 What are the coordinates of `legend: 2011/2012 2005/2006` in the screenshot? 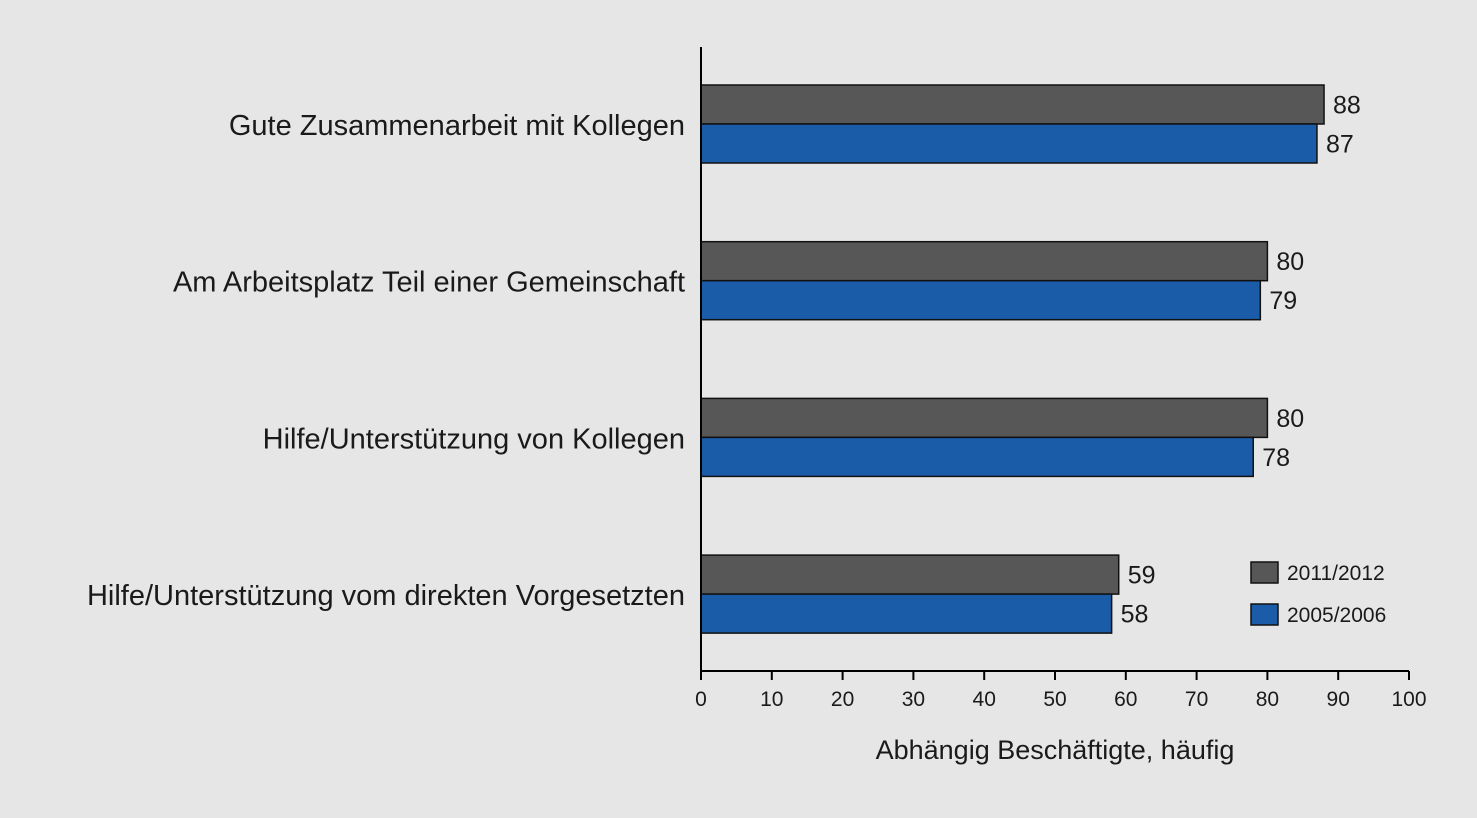 It's located at (1318, 594).